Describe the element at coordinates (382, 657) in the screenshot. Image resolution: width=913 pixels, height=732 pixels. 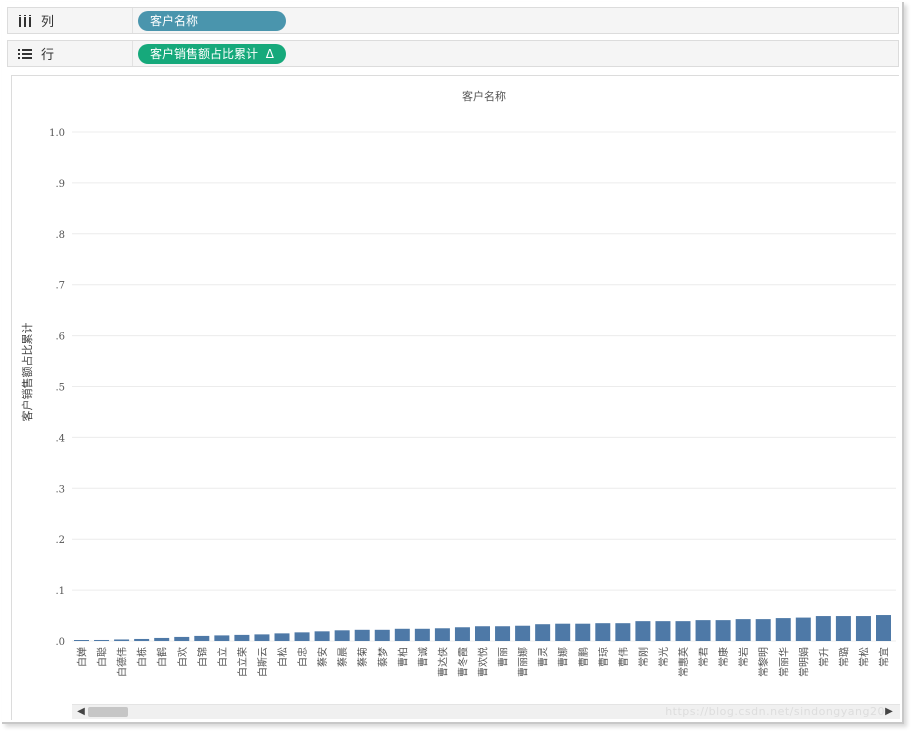
I see `x-tick-label: 蔡梦` at that location.